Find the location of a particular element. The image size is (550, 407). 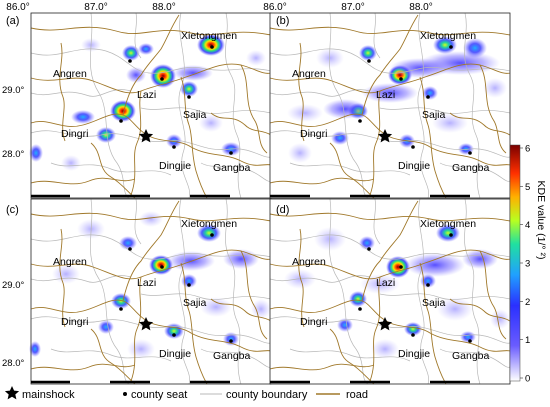

place-label-angren-c: Angren is located at coordinates (70, 262).